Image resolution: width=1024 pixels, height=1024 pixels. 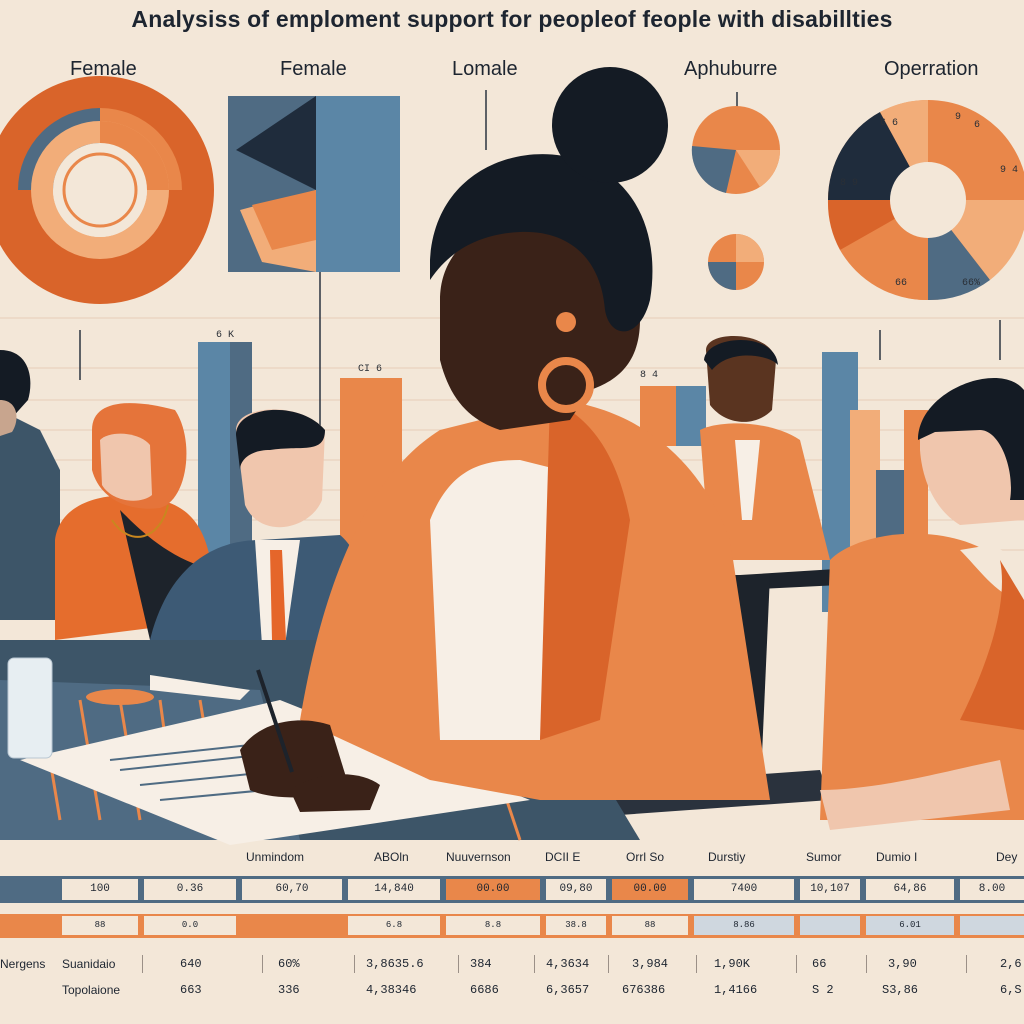 I want to click on person-right-woman, so click(x=922, y=604).